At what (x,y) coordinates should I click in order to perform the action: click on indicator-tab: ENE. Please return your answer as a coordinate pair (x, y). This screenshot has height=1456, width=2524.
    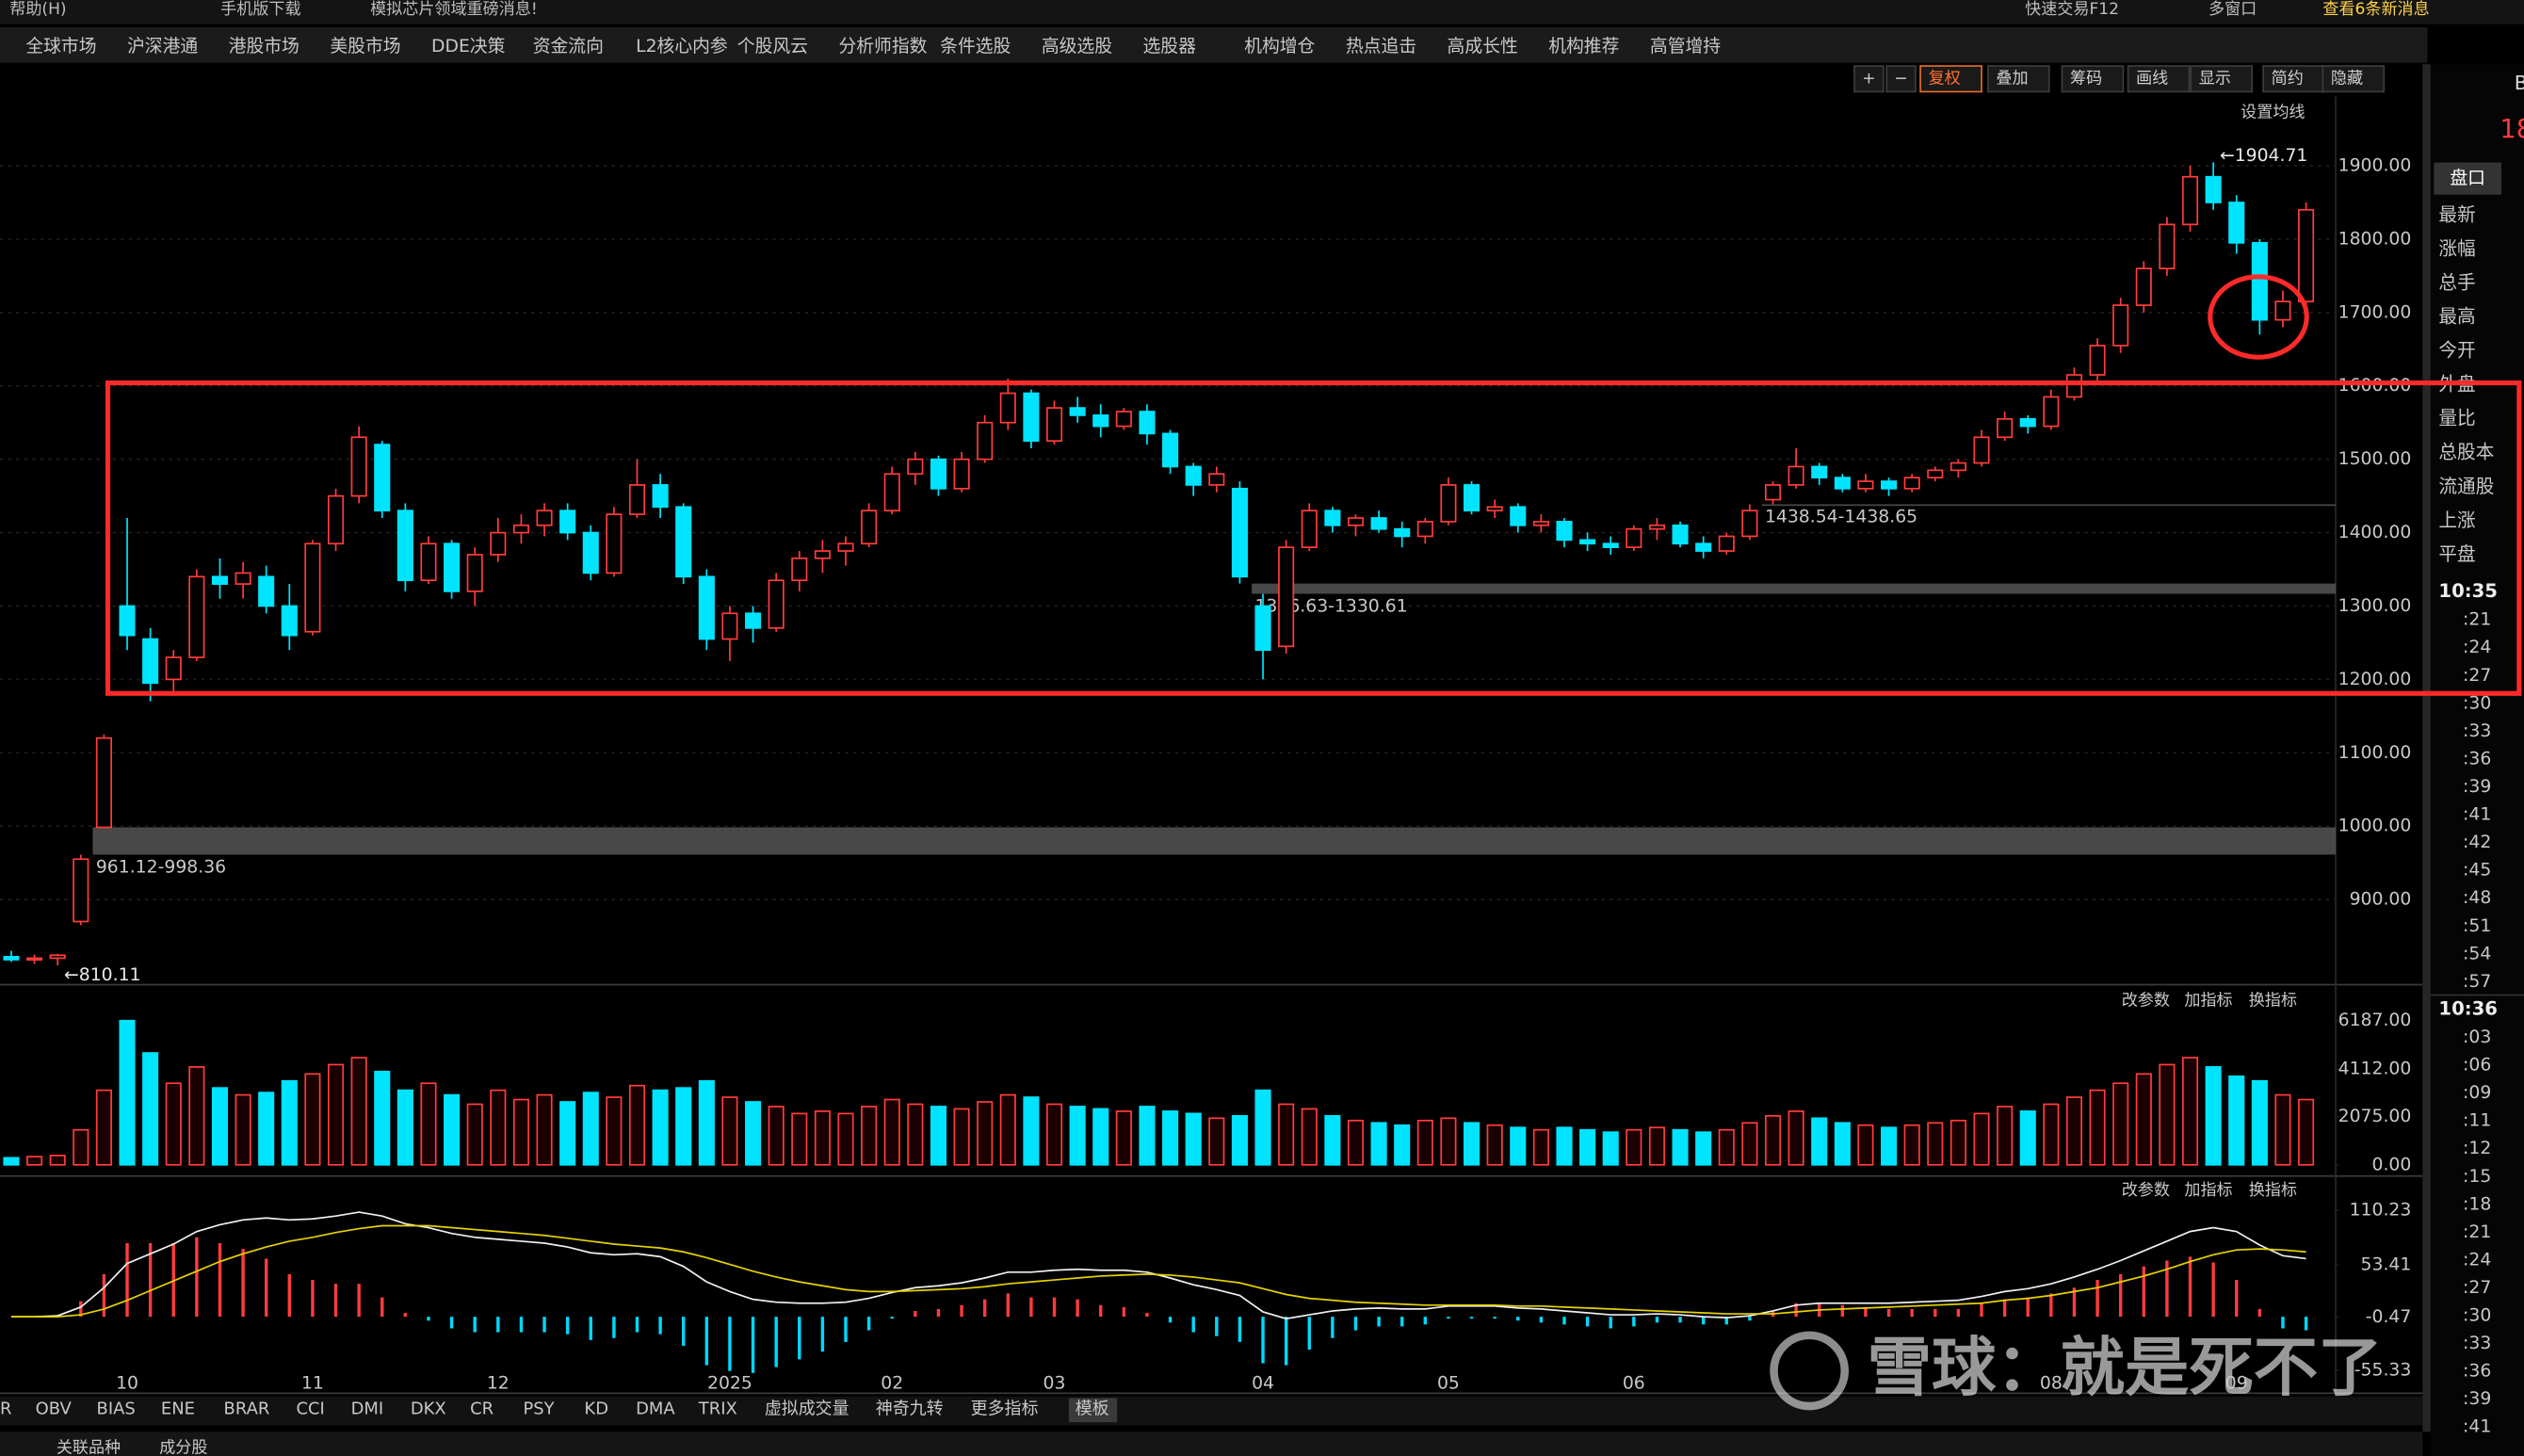
    Looking at the image, I should click on (178, 1408).